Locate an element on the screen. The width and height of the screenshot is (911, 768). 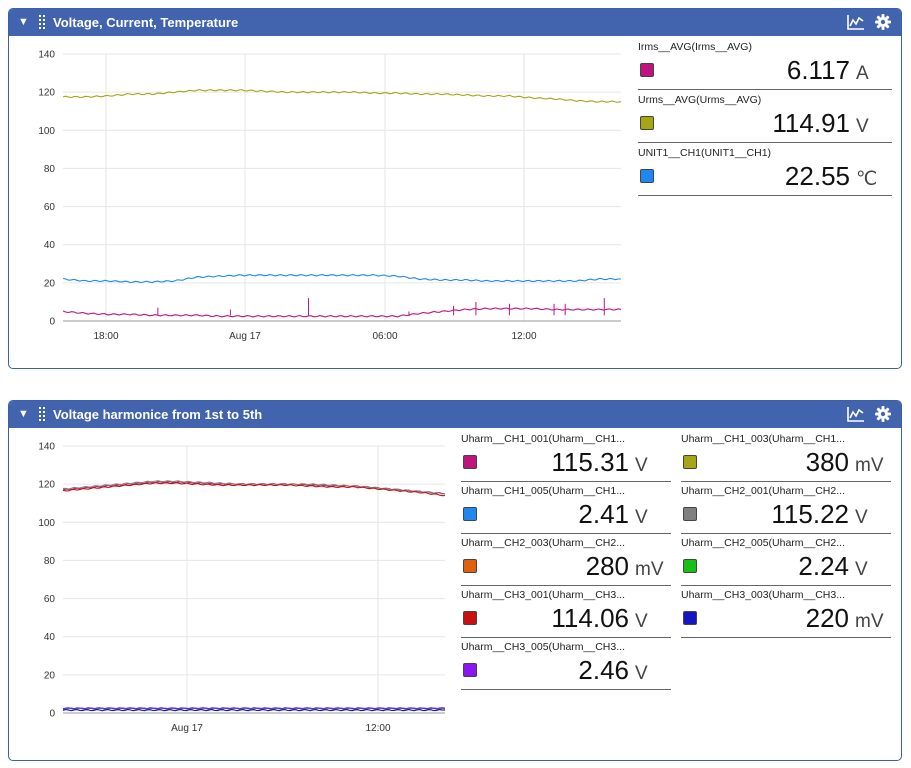
panel-header: ▼ Voltage, Current, Temperature is located at coordinates (455, 22).